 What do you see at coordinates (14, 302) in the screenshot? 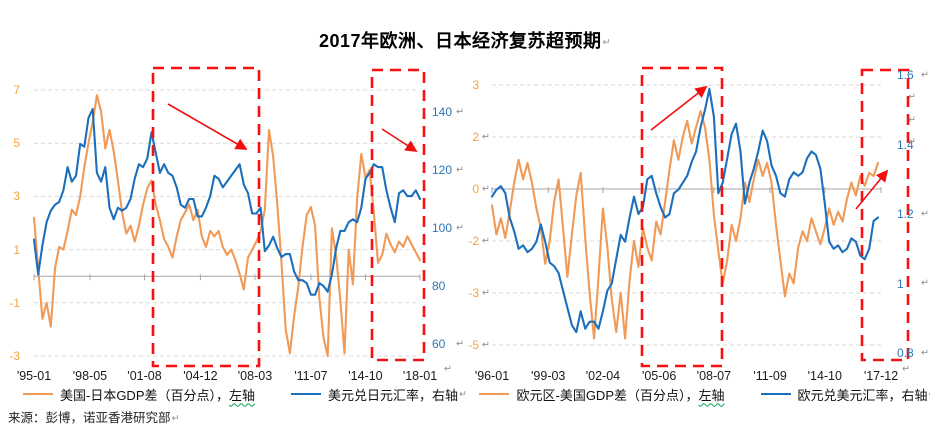
I see `y-axis-tick-label-left: -1` at bounding box center [14, 302].